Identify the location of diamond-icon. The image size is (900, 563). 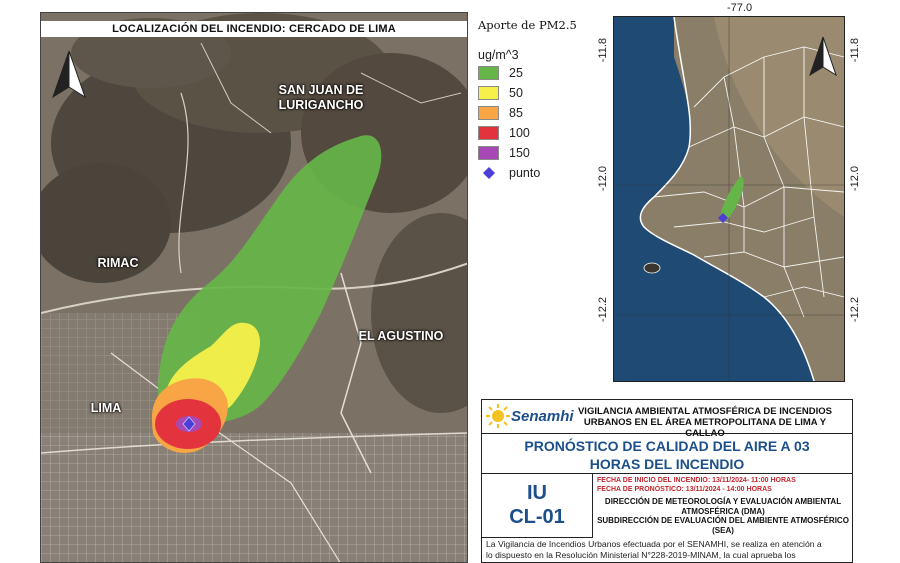
(488, 173).